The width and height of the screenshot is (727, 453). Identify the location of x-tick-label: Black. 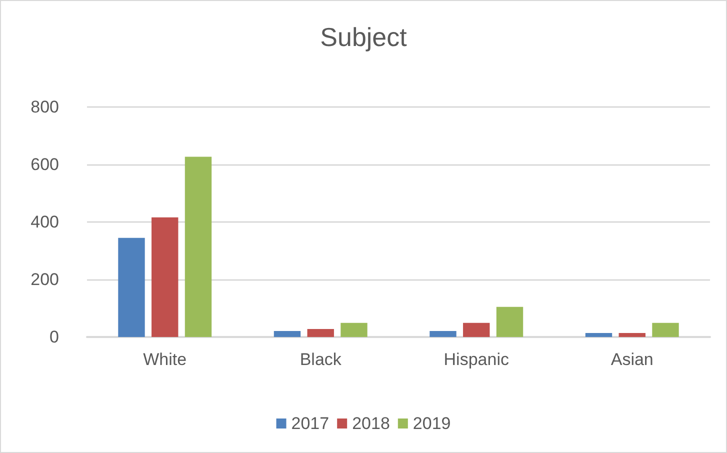
(321, 359).